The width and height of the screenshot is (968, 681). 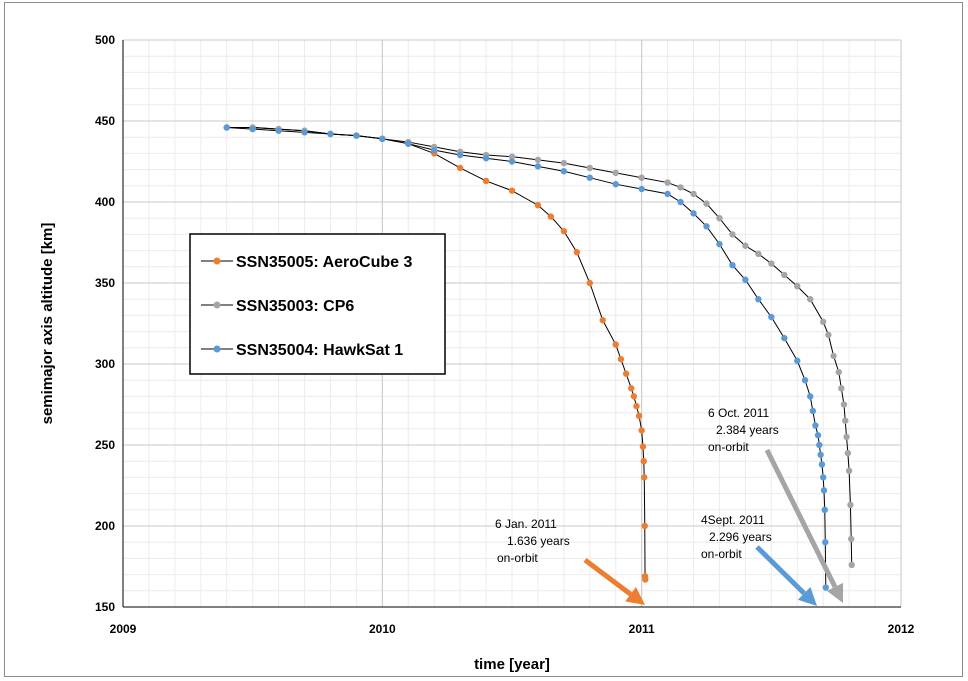 I want to click on y-tick-label: 450, so click(x=105, y=121).